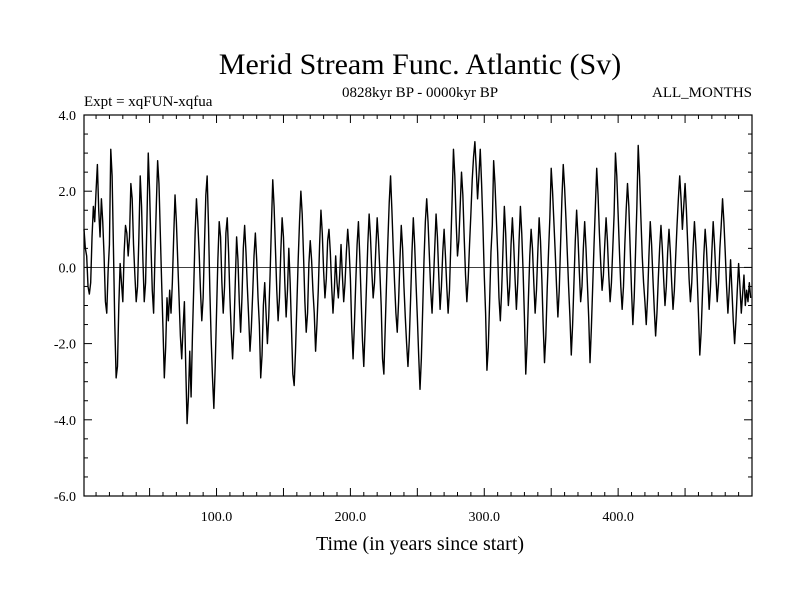 The width and height of the screenshot is (800, 600). Describe the element at coordinates (618, 517) in the screenshot. I see `x-tick-label: 400.0` at that location.